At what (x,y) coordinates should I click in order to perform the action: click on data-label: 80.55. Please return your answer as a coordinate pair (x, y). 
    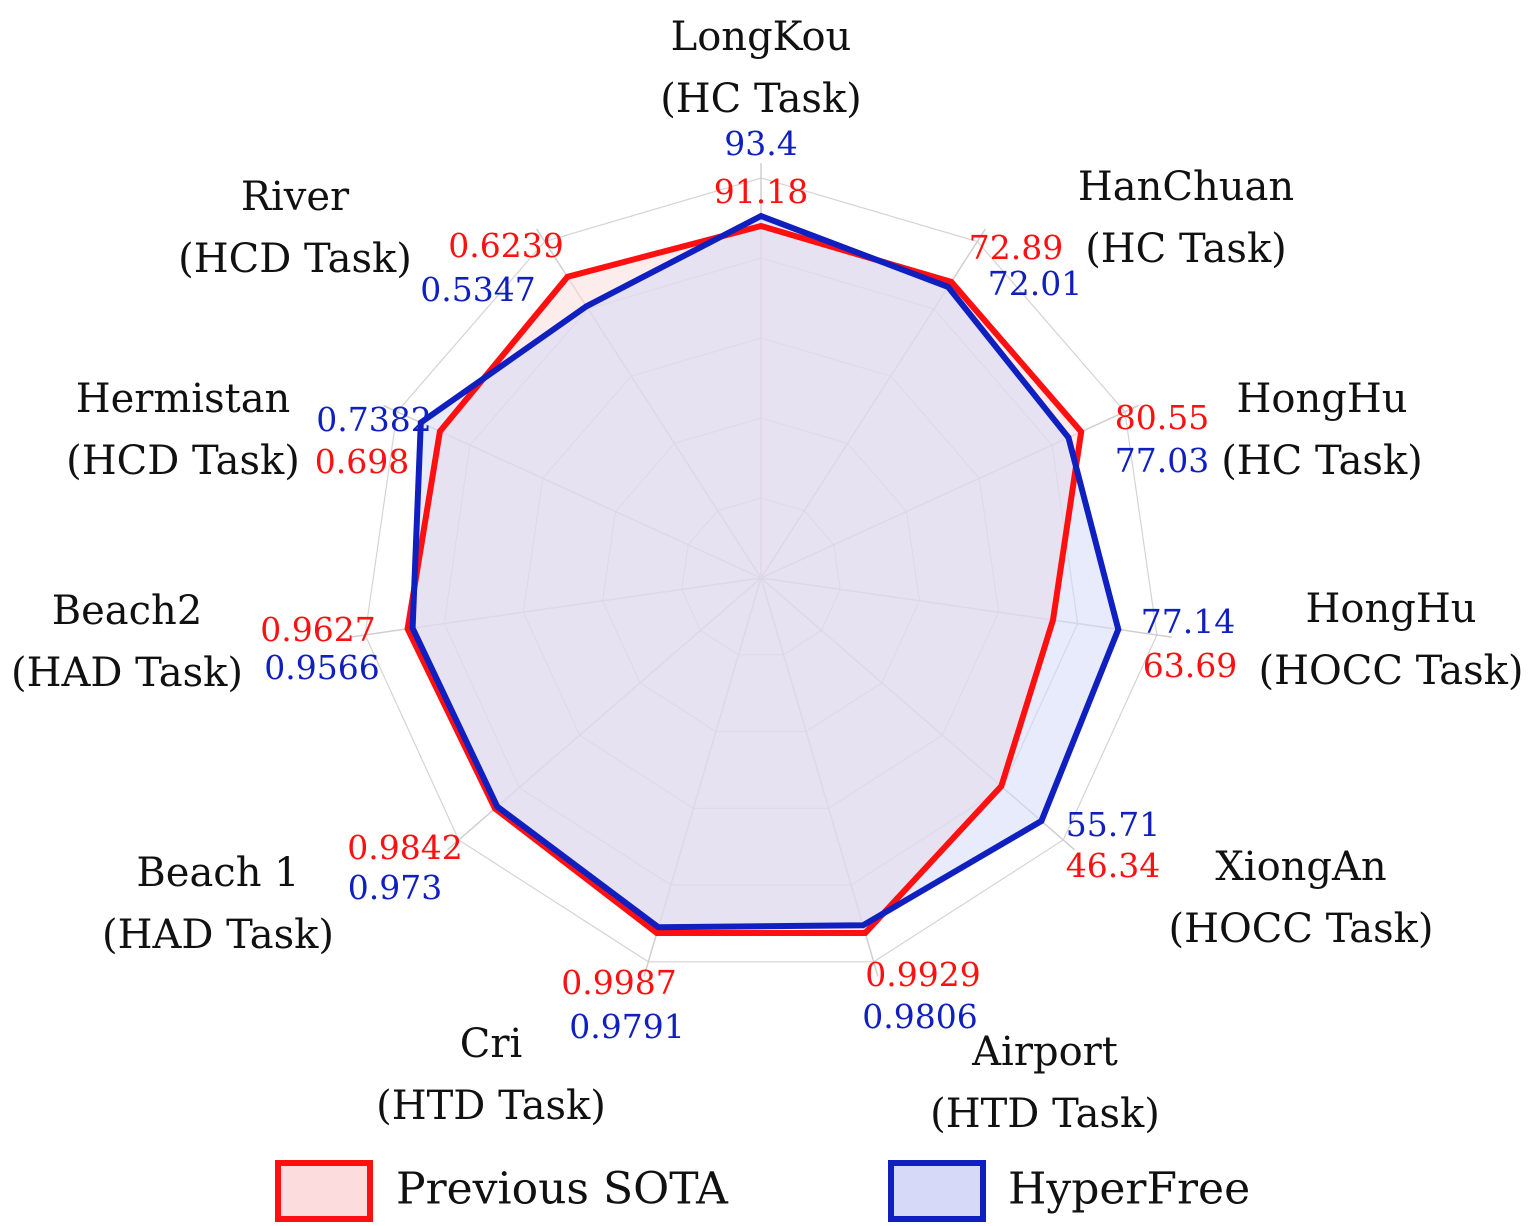
    Looking at the image, I should click on (1162, 417).